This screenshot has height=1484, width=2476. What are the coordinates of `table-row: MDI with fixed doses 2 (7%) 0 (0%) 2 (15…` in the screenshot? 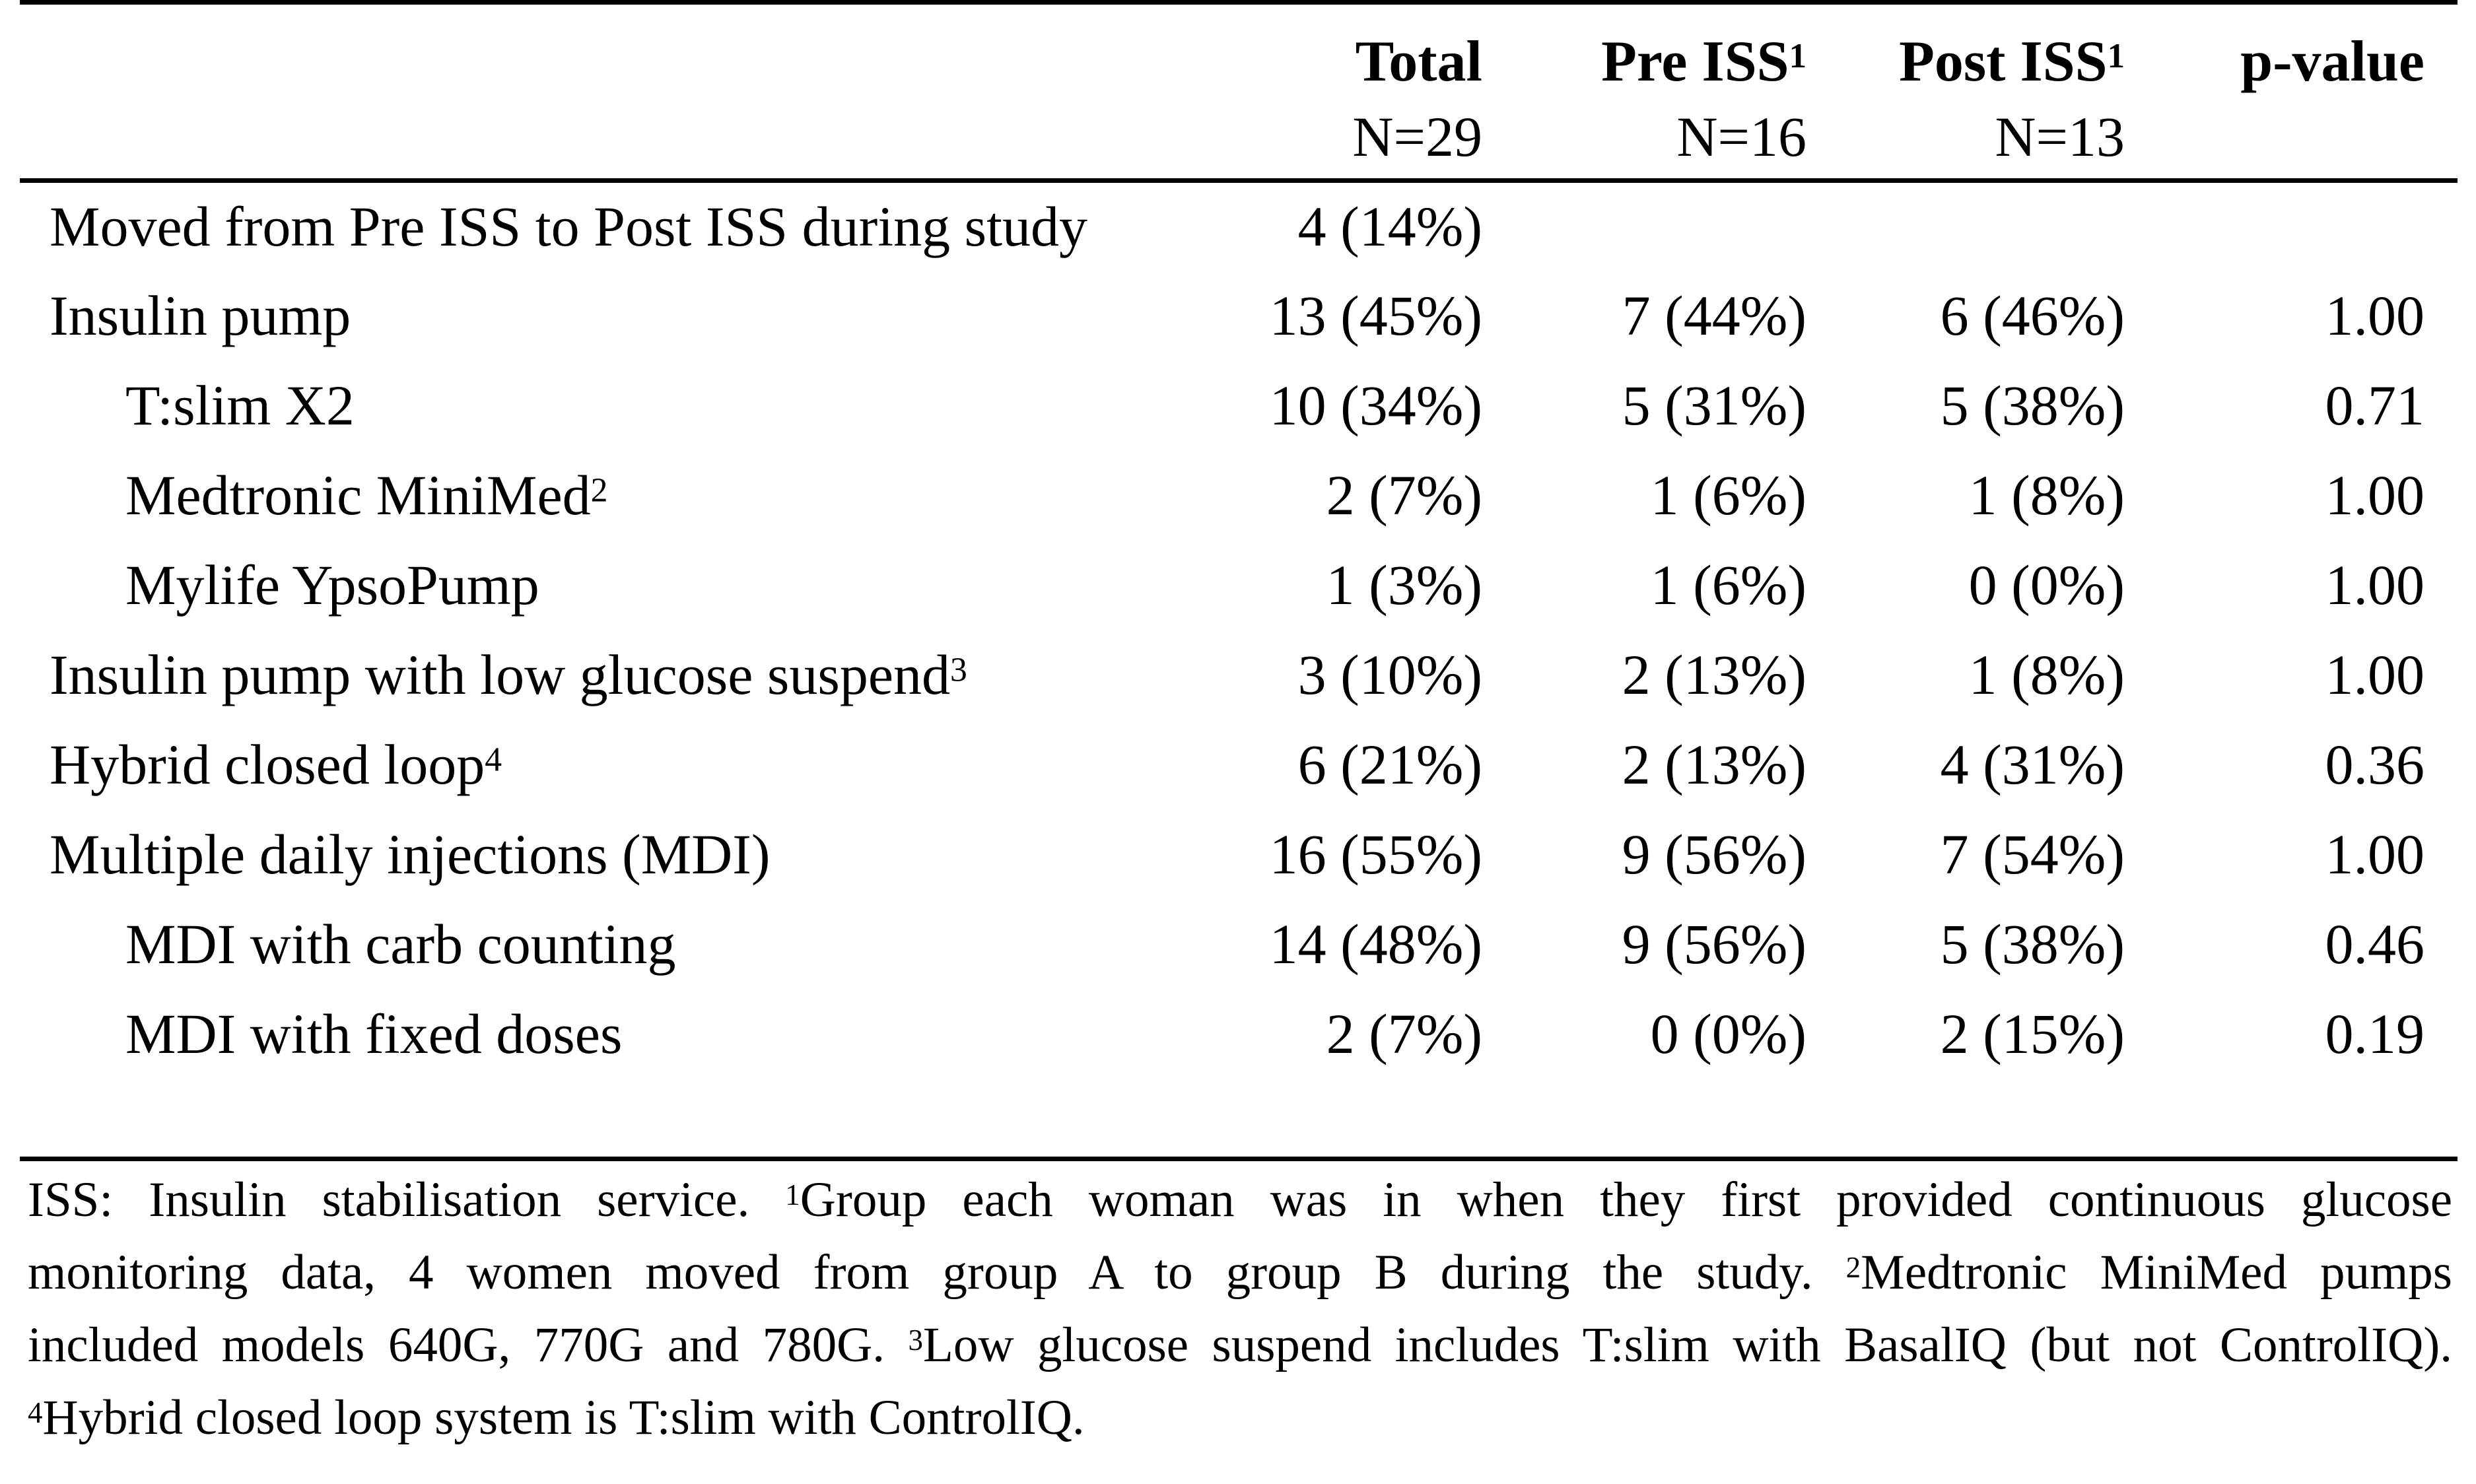 It's located at (1239, 1034).